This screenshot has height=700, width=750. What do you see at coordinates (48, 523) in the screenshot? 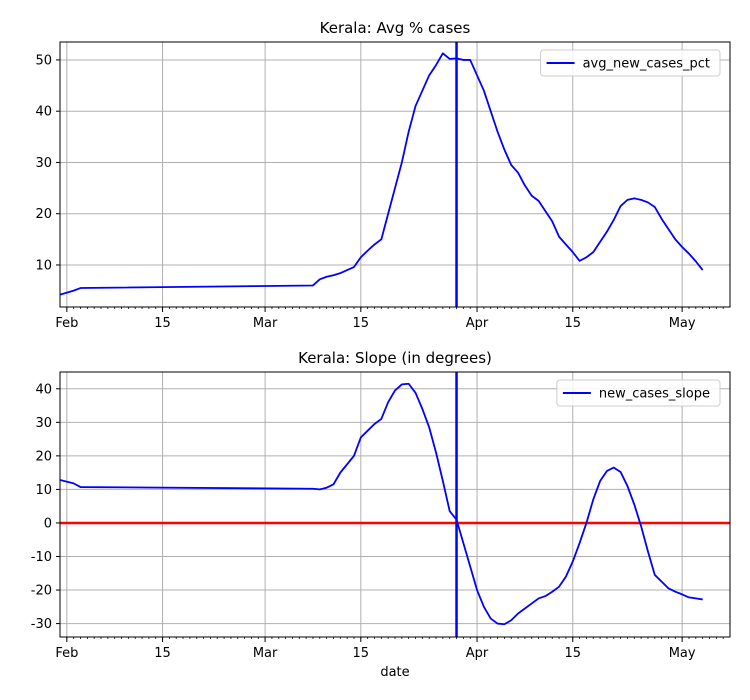
I see `y-tick-label: 0` at bounding box center [48, 523].